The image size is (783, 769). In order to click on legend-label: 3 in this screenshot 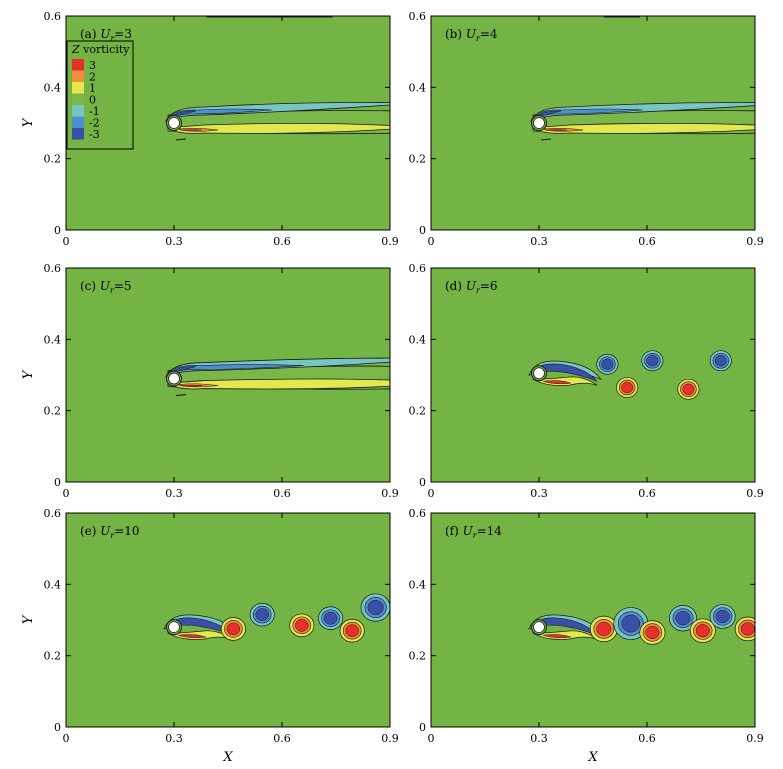, I will do `click(92, 65)`.